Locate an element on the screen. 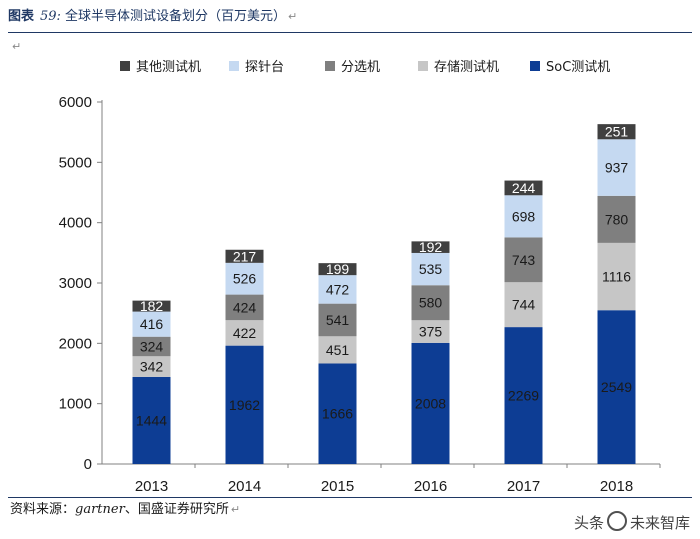 Image resolution: width=700 pixels, height=539 pixels. legend-label: 其他测试机 is located at coordinates (168, 67).